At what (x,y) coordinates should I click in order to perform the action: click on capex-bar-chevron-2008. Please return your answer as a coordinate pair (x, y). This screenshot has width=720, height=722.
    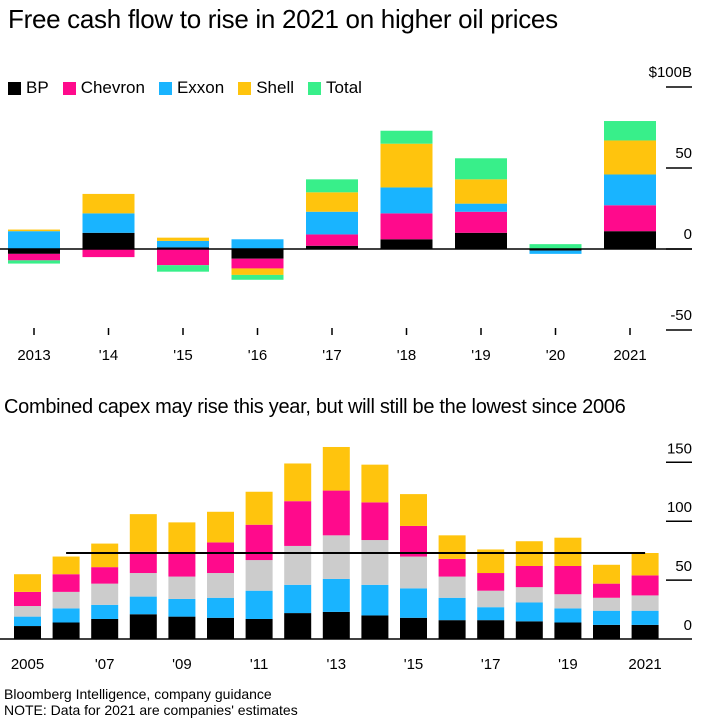
    Looking at the image, I should click on (143, 562).